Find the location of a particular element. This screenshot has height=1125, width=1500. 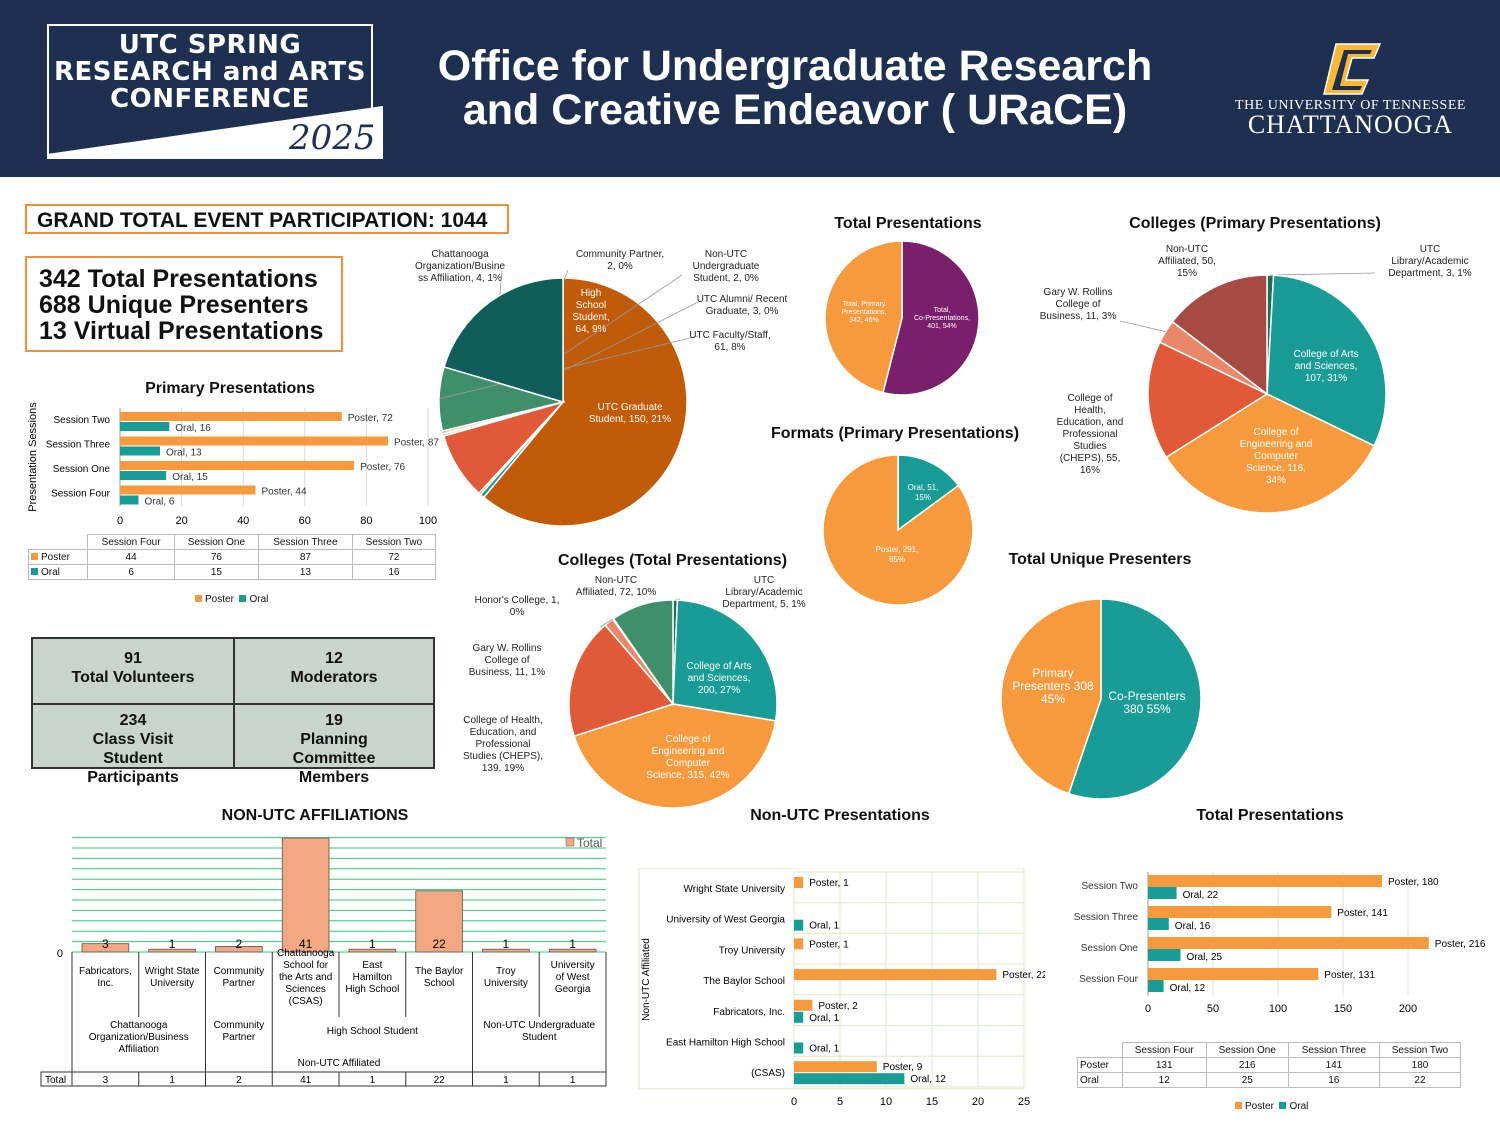

y-axis-title: Presentation Sessions is located at coordinates (33, 457).